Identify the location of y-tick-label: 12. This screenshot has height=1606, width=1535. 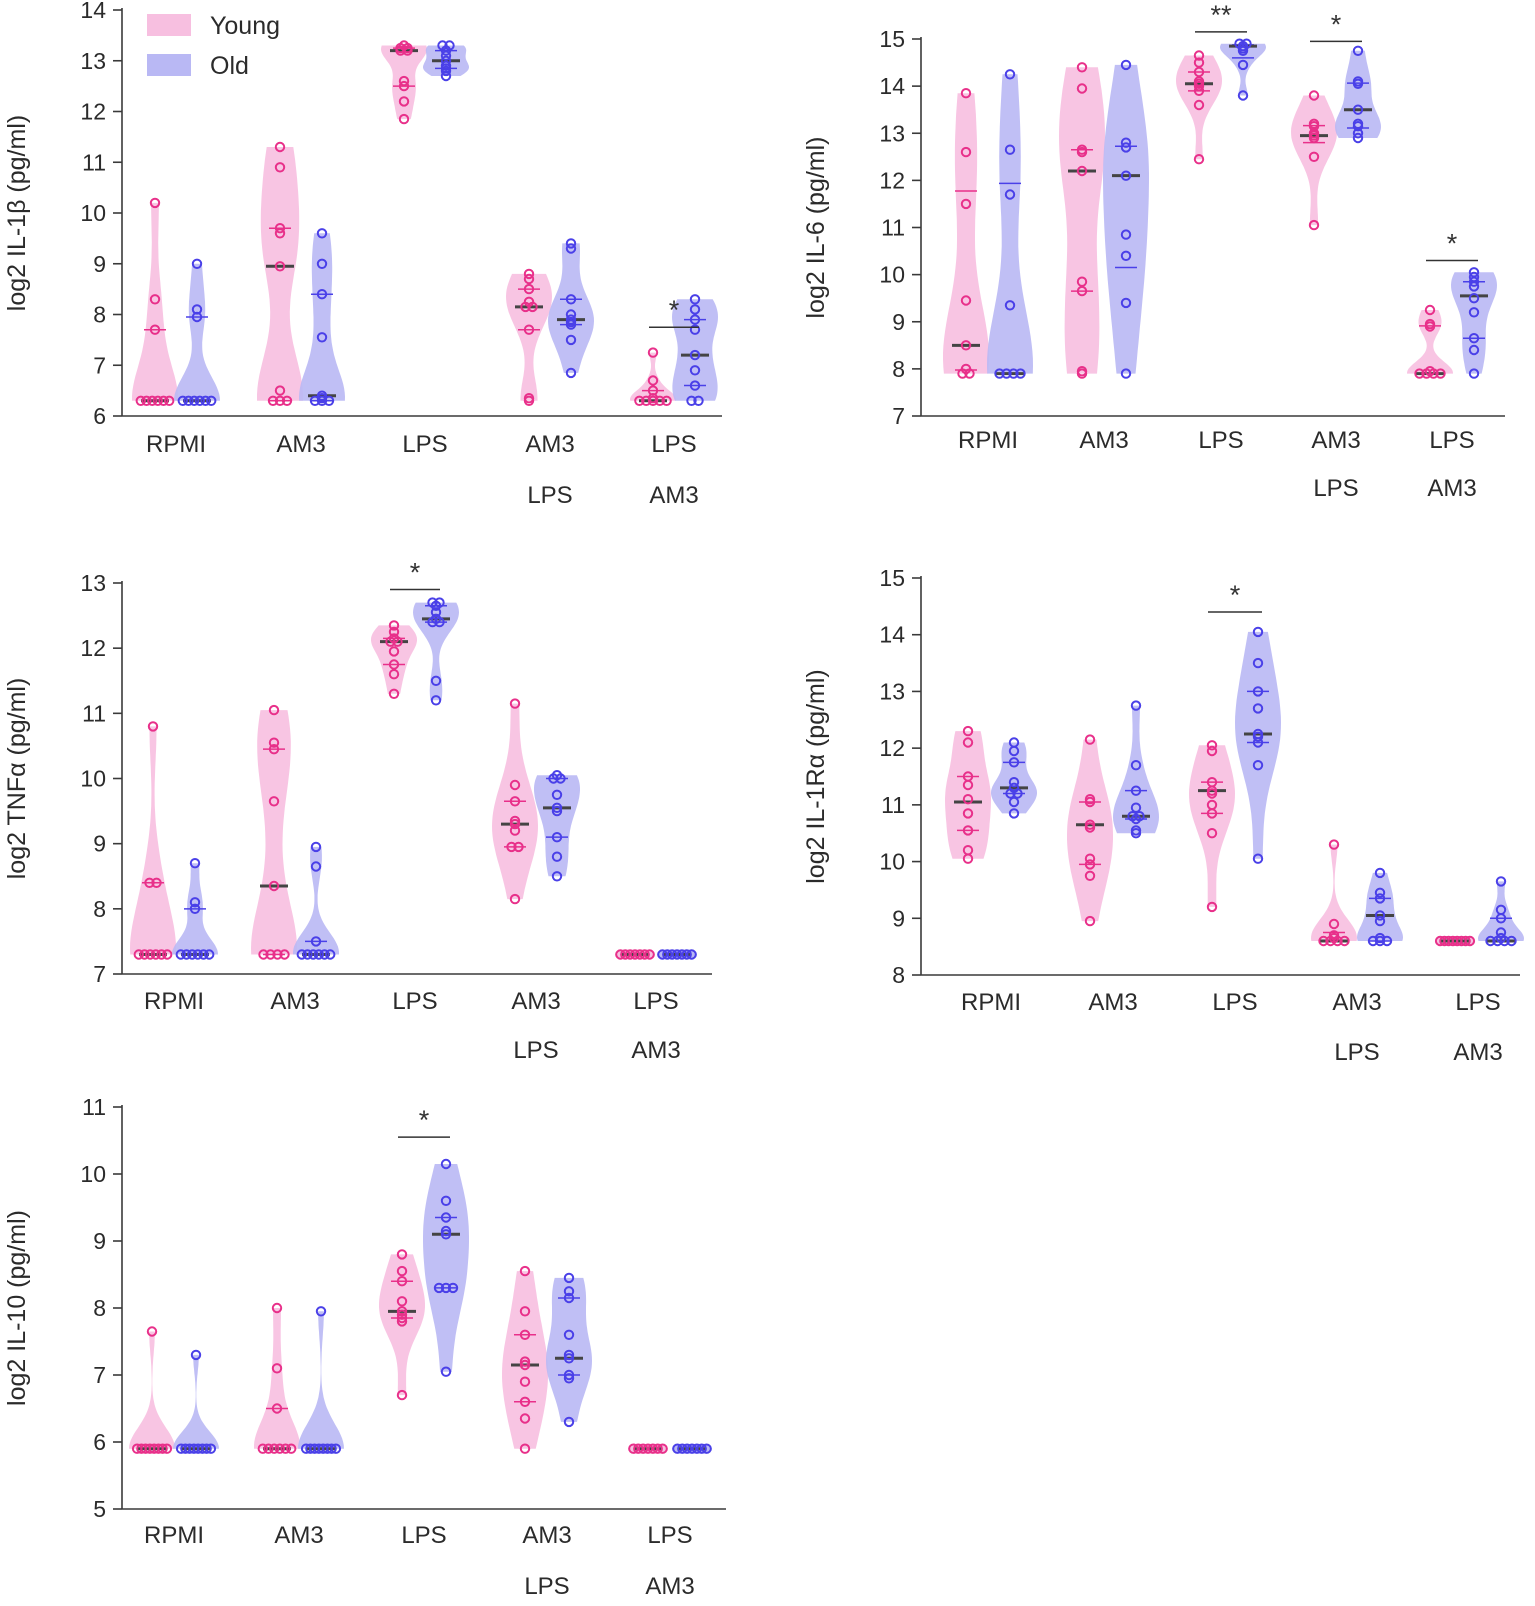
(93, 112).